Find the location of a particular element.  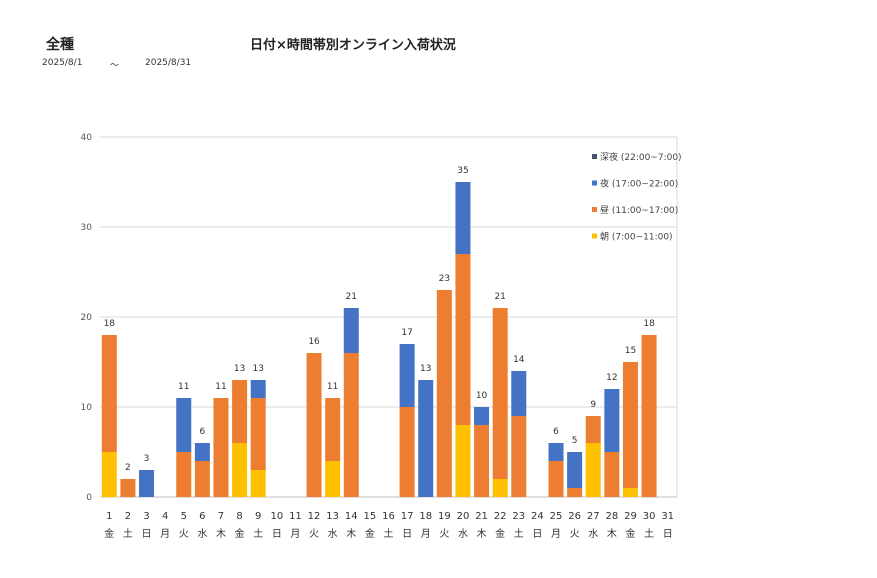

y-tick-label: 20 is located at coordinates (87, 318).